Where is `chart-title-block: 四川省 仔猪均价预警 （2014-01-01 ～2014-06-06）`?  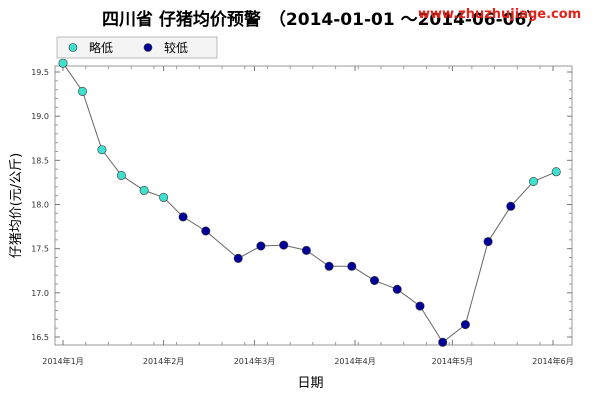
chart-title-block: 四川省 仔猪均价预警 （2014-01-01 ～2014-06-06） is located at coordinates (300, 17).